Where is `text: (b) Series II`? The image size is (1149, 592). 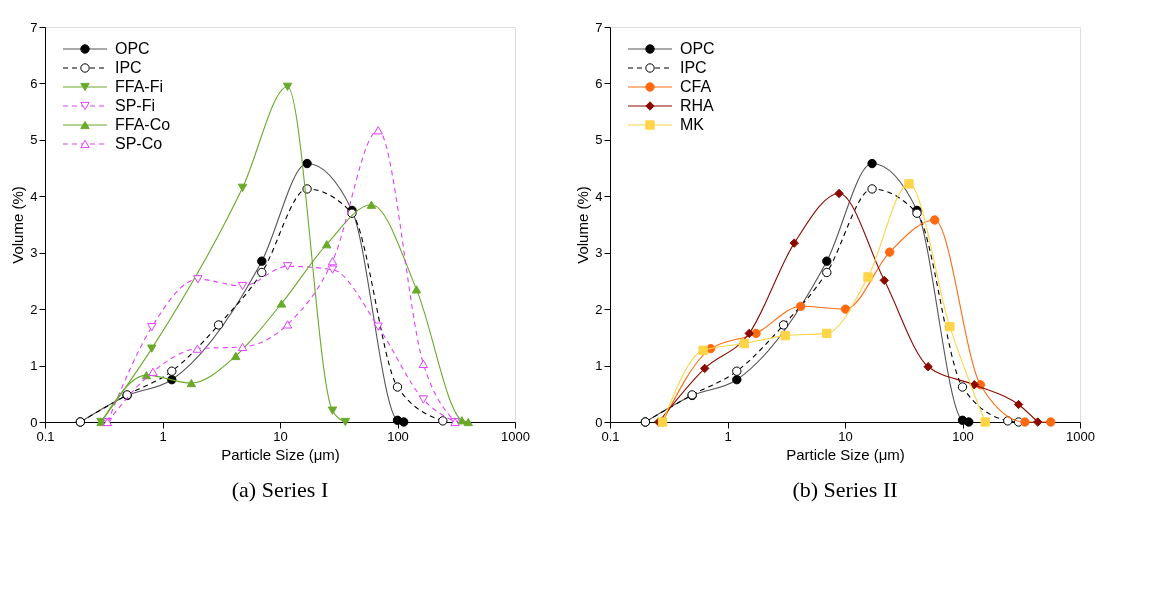
text: (b) Series II is located at coordinates (845, 489).